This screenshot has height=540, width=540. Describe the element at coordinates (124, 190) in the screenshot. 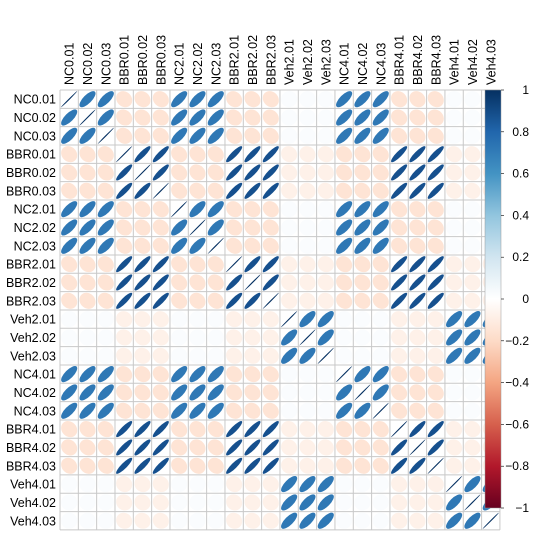

I see `corr-cell-BBR0.03-BBR0.01` at that location.